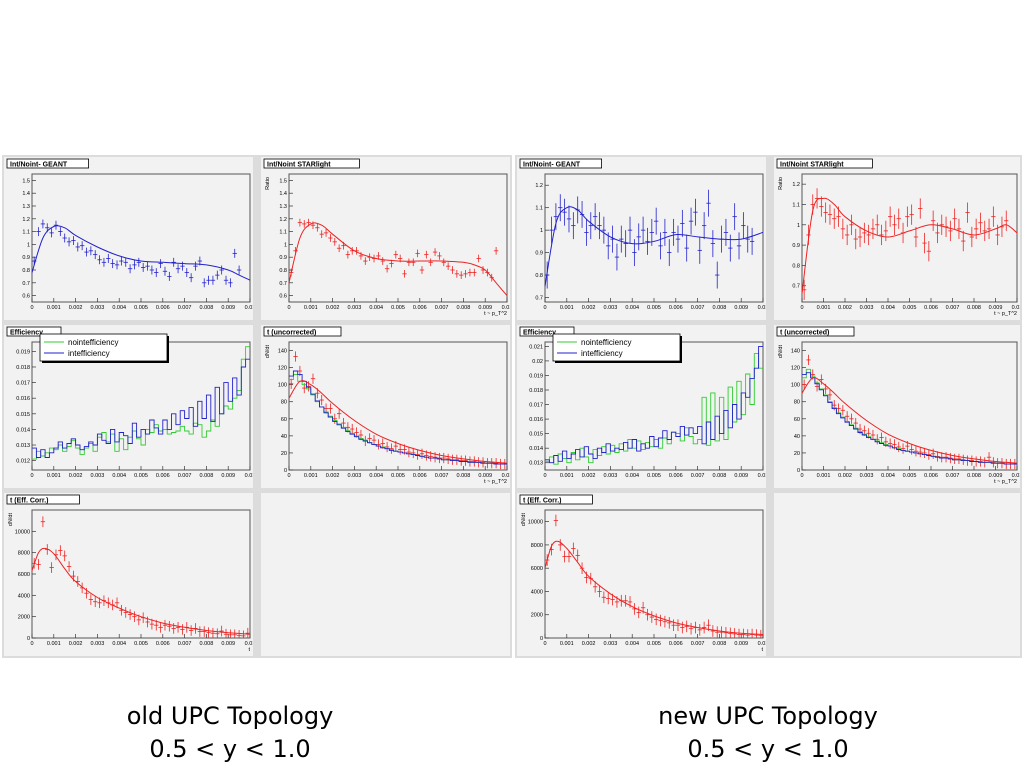  What do you see at coordinates (537, 592) in the screenshot?
I see `y-tick-label: 4000` at bounding box center [537, 592].